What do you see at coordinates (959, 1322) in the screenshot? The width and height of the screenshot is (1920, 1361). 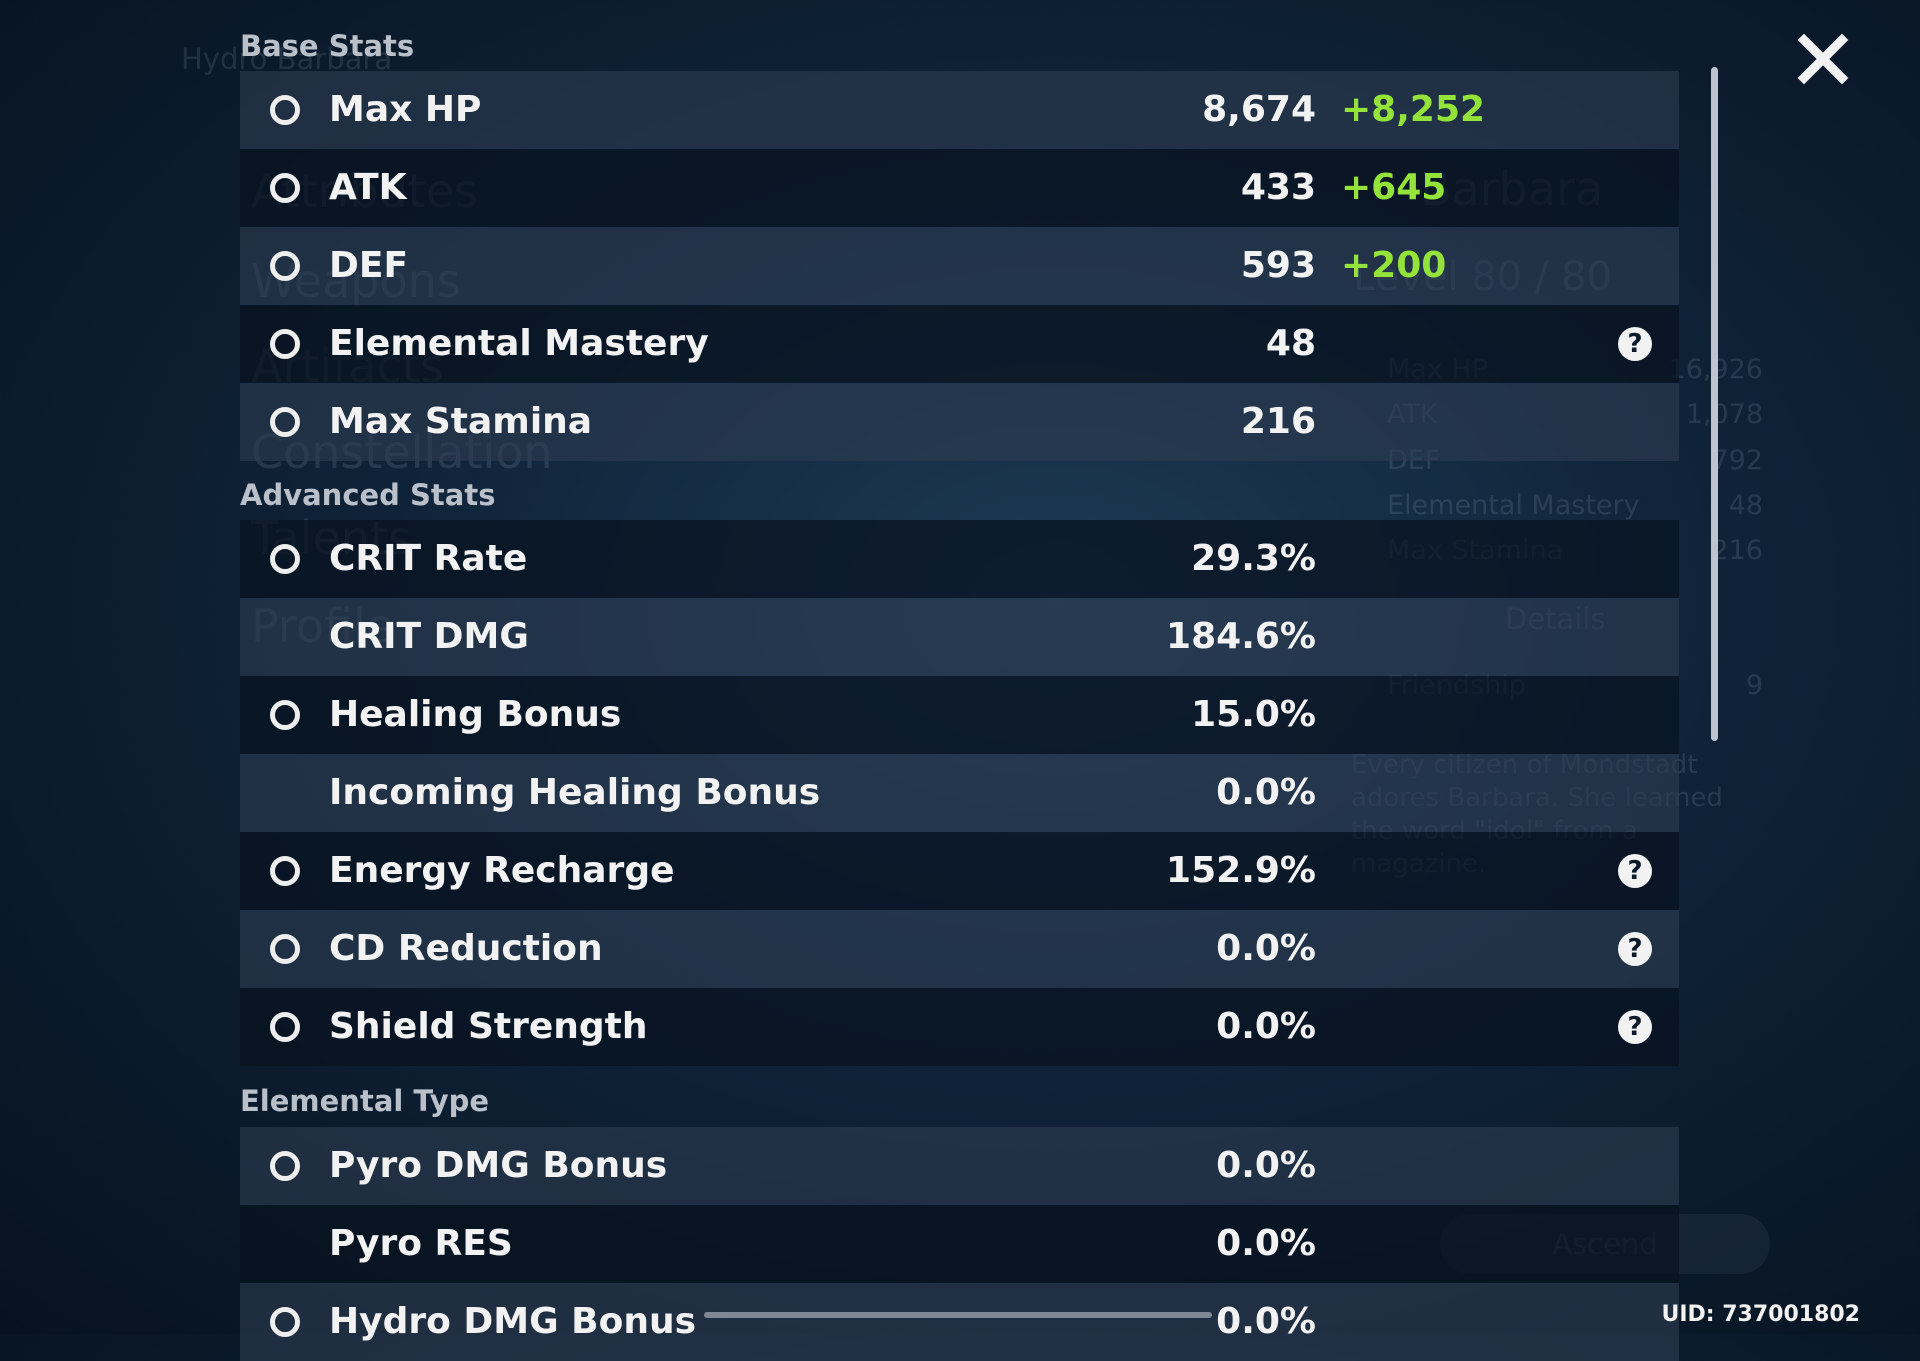 I see `stat-row: Hydro DMG Bonus 0.0%` at bounding box center [959, 1322].